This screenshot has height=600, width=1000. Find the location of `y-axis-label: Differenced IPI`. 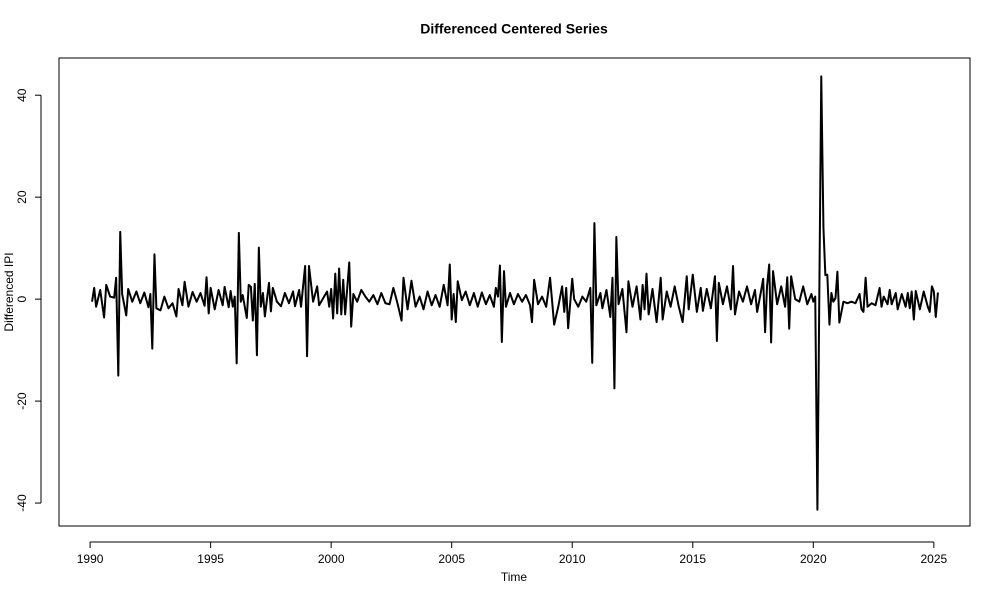

y-axis-label: Differenced IPI is located at coordinates (9, 291).